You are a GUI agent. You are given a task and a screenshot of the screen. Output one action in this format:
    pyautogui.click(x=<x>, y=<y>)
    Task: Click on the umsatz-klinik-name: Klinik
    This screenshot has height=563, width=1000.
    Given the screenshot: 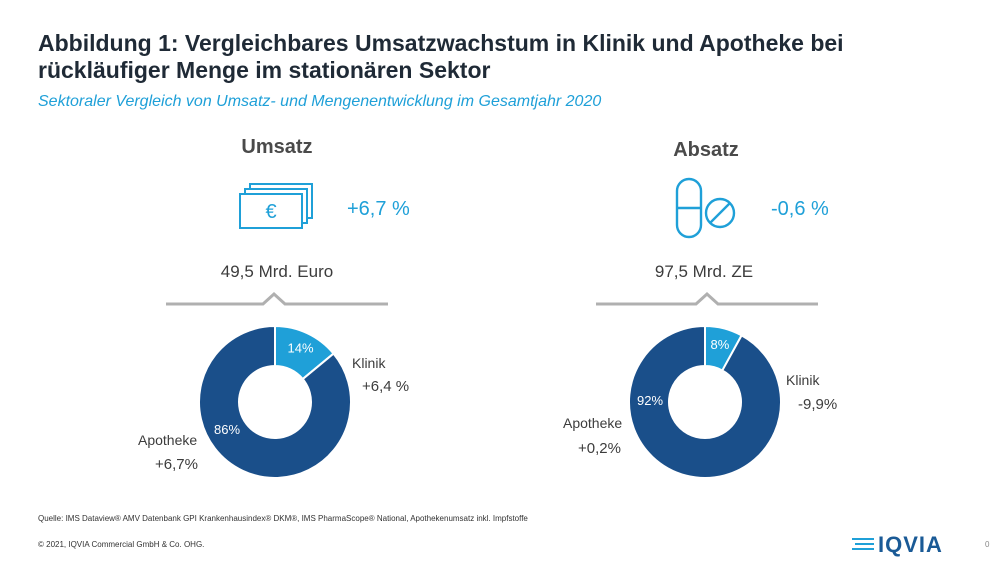 What is the action you would take?
    pyautogui.click(x=369, y=363)
    